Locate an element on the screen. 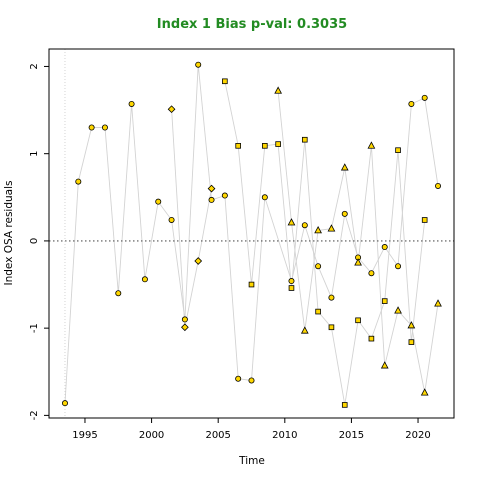  y-tick-label: 2 is located at coordinates (34, 66).